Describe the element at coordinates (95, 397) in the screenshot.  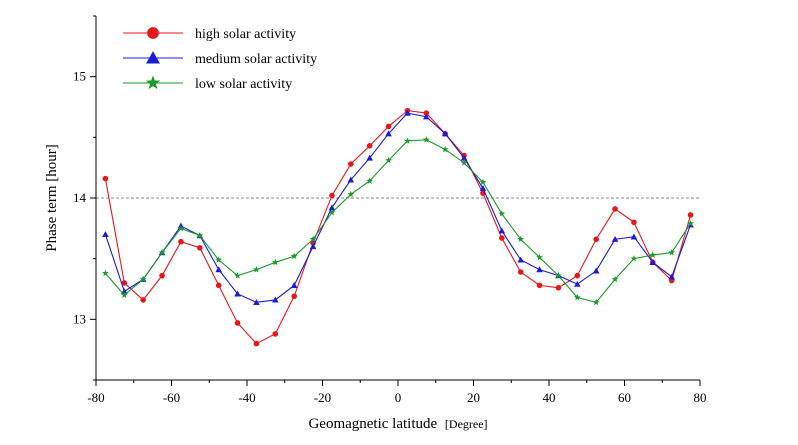
I see `x-tick-label: -80` at that location.